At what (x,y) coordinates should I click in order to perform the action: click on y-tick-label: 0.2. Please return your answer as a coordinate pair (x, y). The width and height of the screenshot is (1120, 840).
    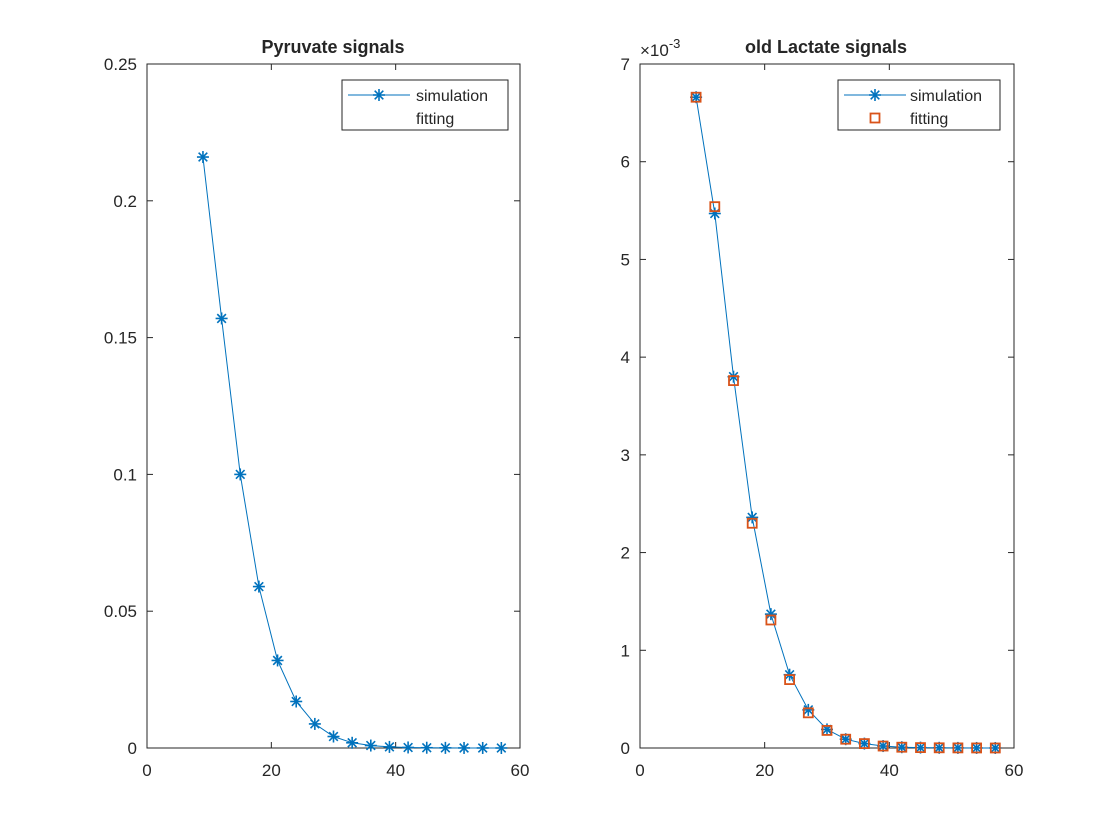
    Looking at the image, I should click on (125, 201).